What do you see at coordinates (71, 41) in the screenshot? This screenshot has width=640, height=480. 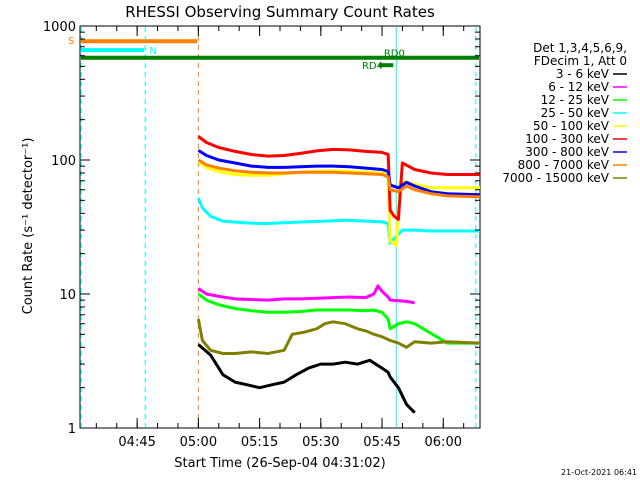 I see `status-label: S` at bounding box center [71, 41].